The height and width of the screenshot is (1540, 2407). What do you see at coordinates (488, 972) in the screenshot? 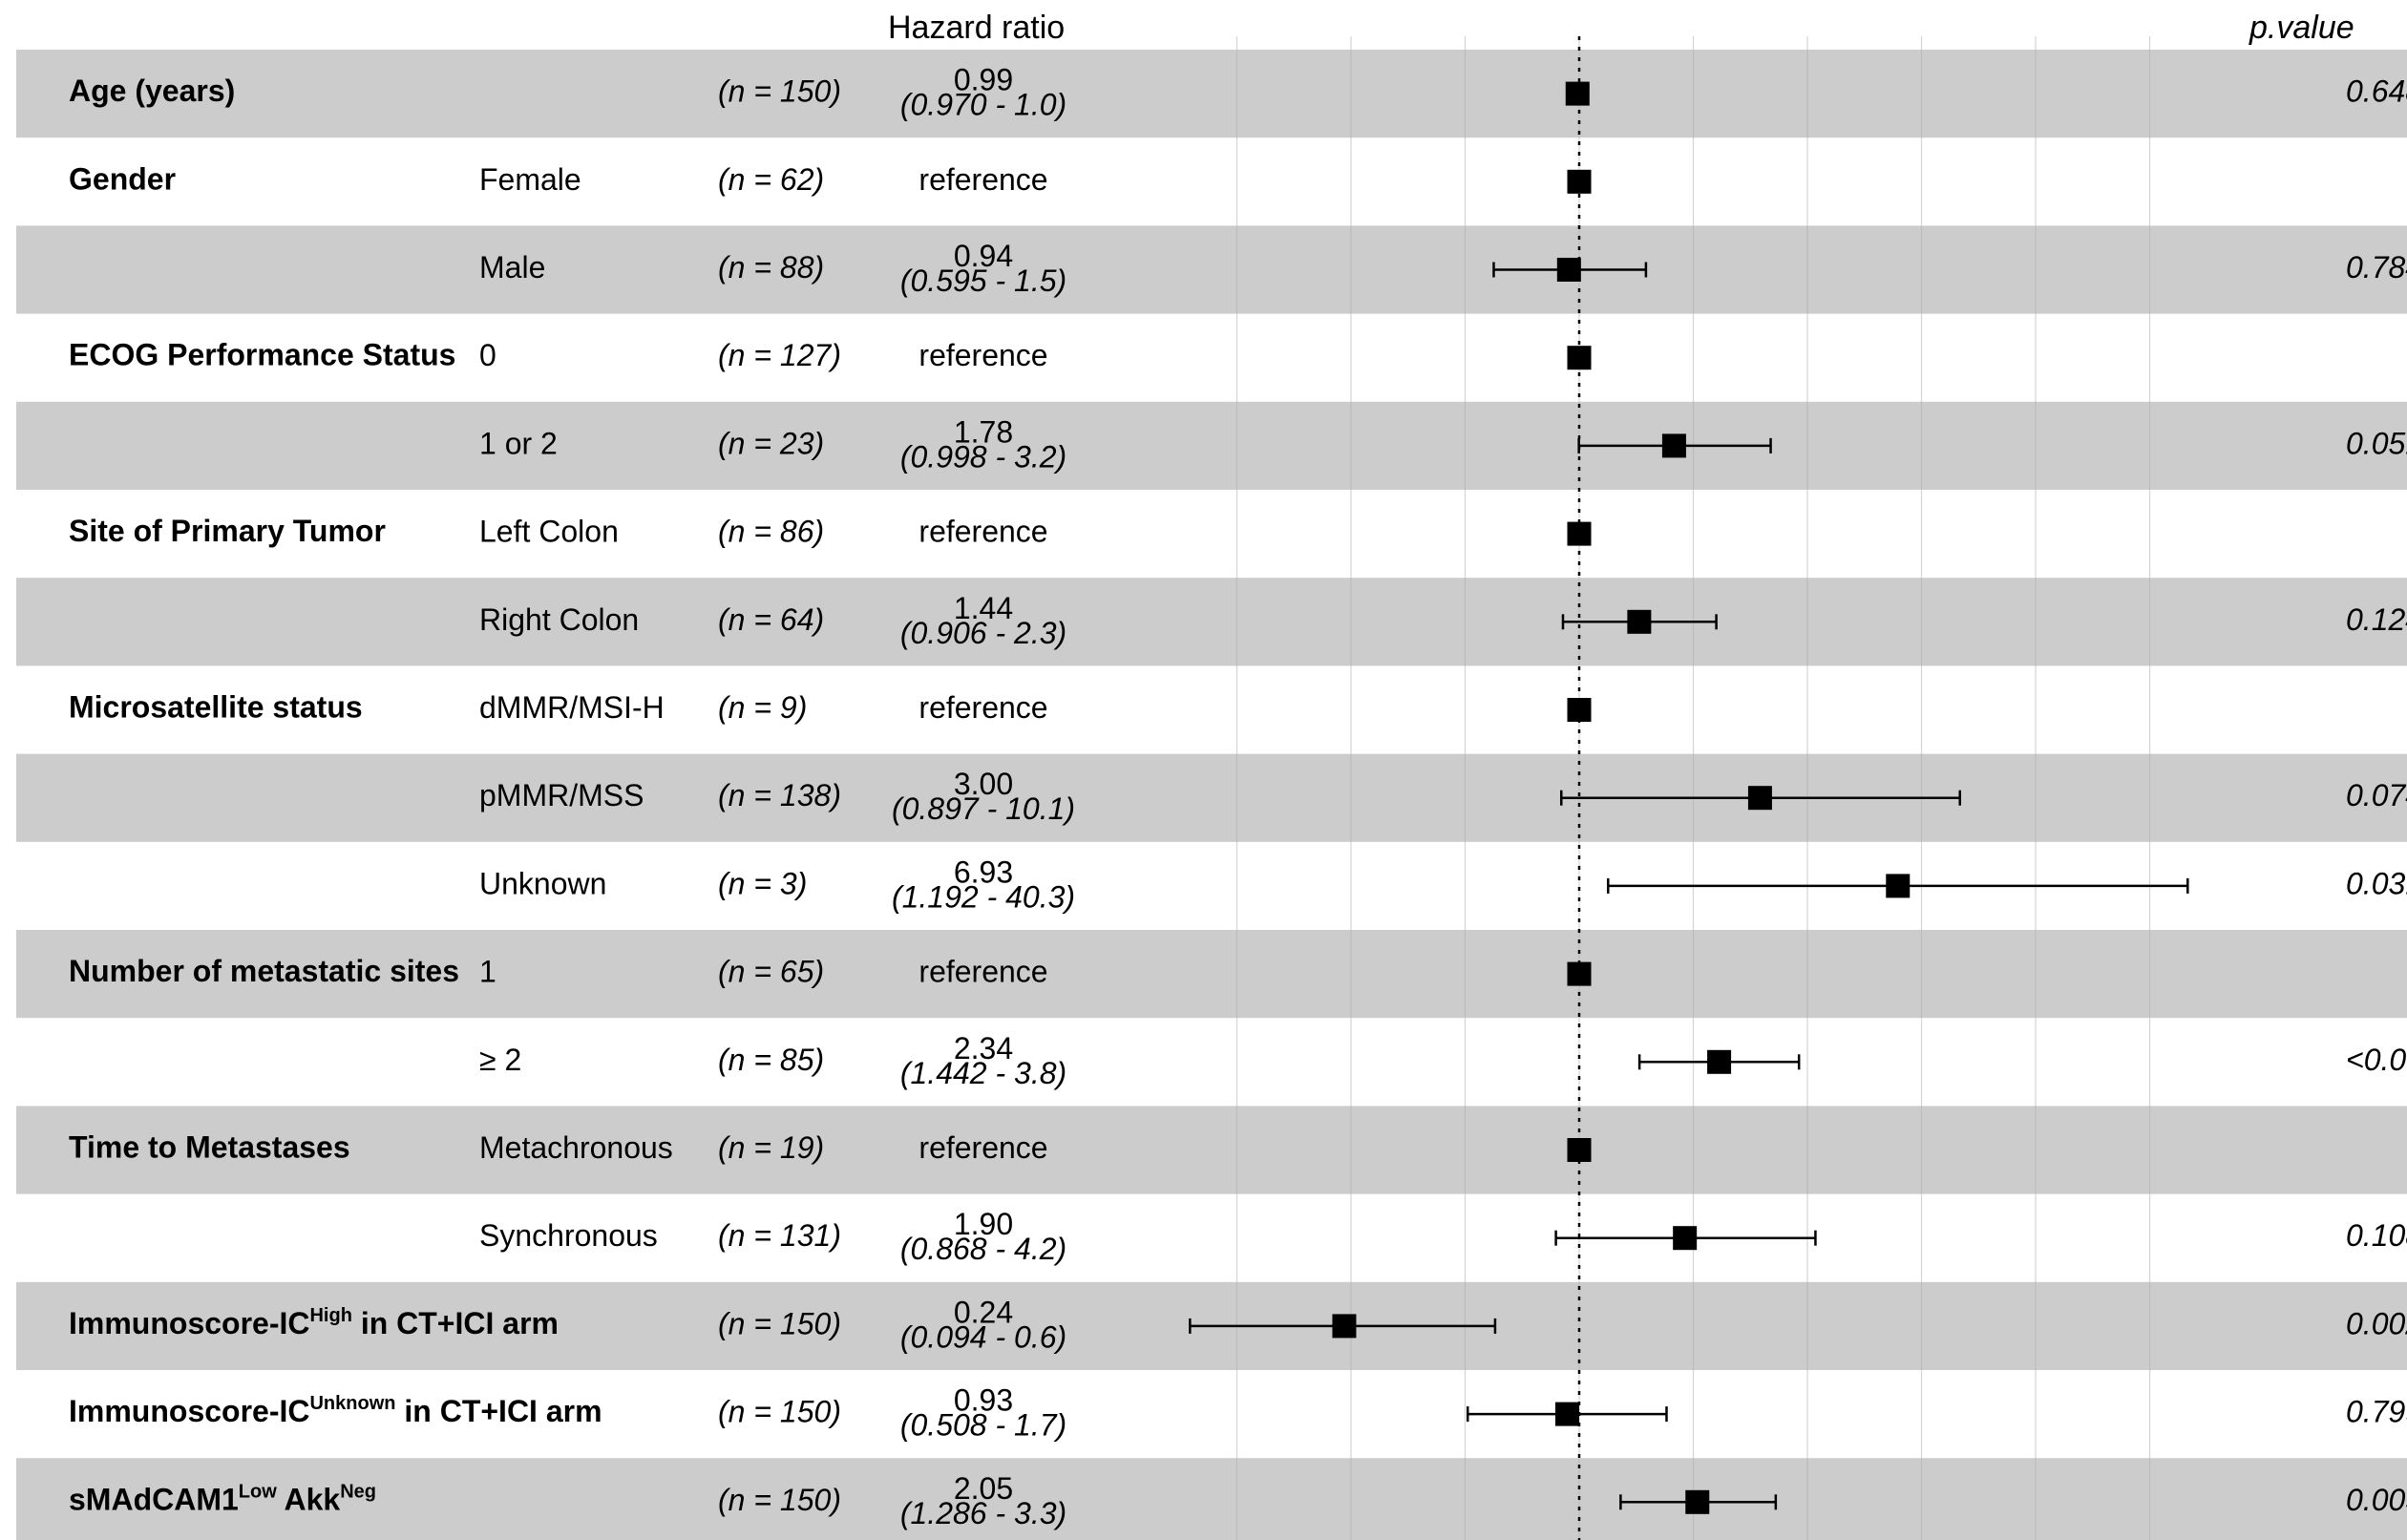
I see `level-label: 1` at bounding box center [488, 972].